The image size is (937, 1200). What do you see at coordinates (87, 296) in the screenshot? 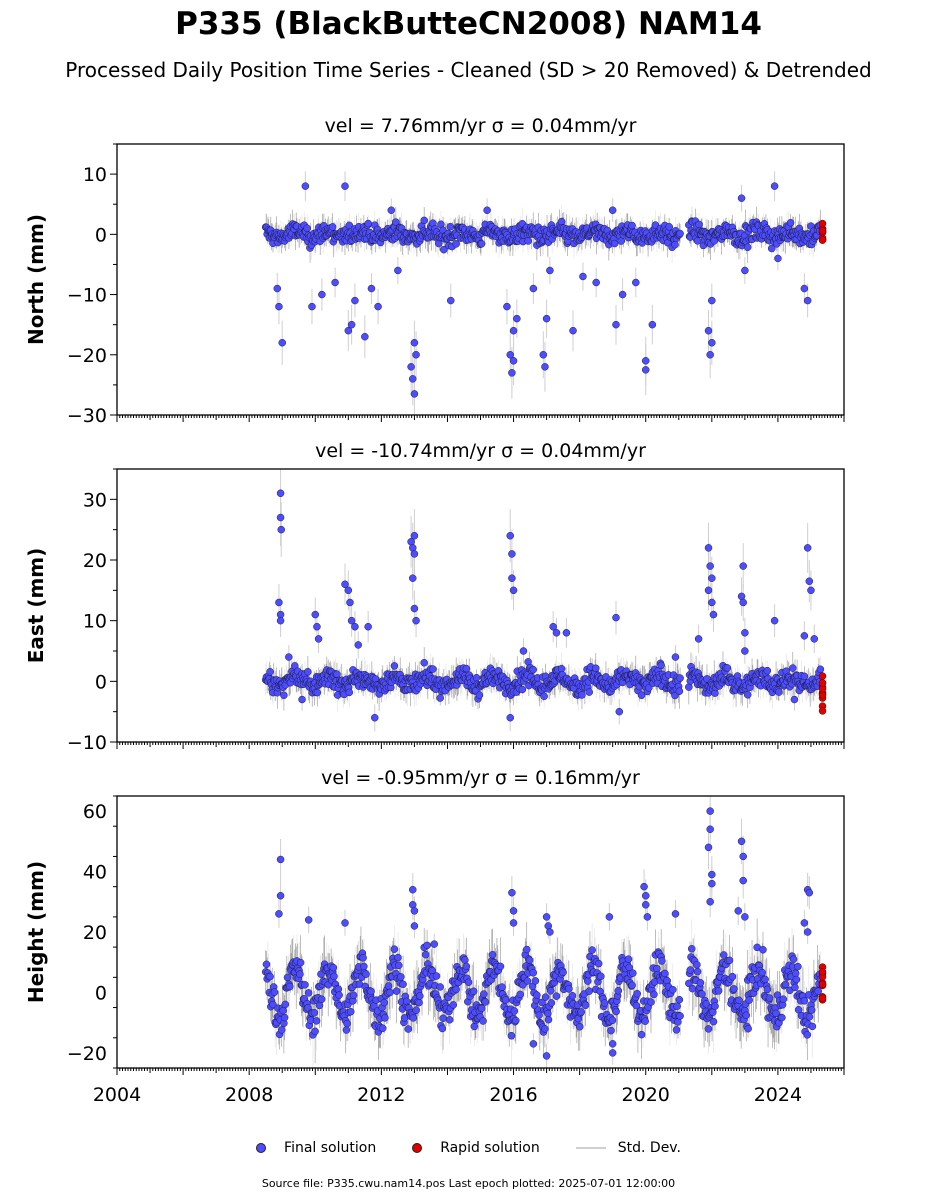
I see `y-tick-label: −10` at bounding box center [87, 296].